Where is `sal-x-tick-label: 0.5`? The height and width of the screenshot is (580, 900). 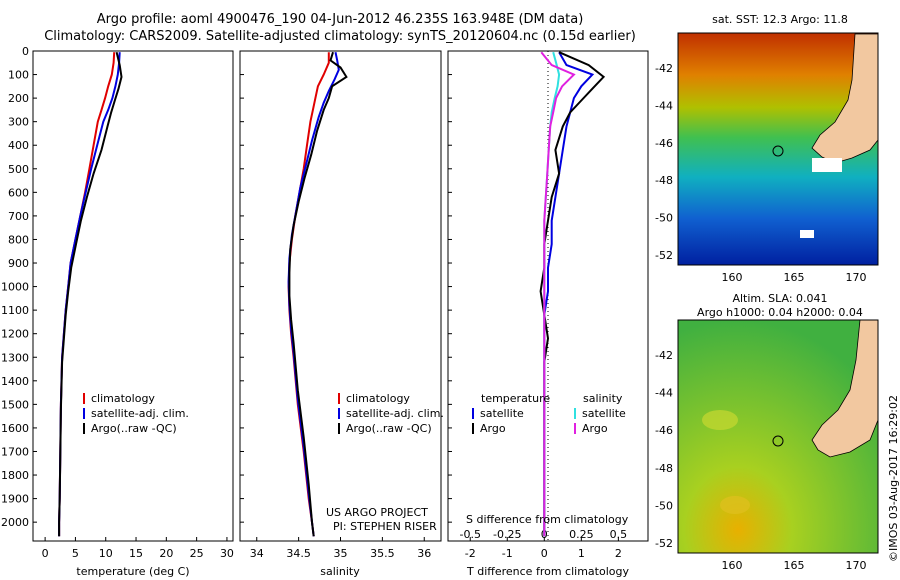 sal-x-tick-label: 0.5 is located at coordinates (619, 534).